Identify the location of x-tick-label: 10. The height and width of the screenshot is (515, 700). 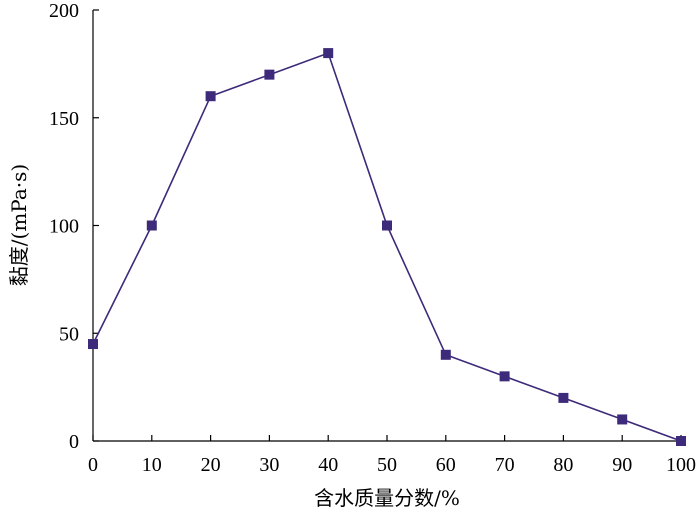
(152, 465).